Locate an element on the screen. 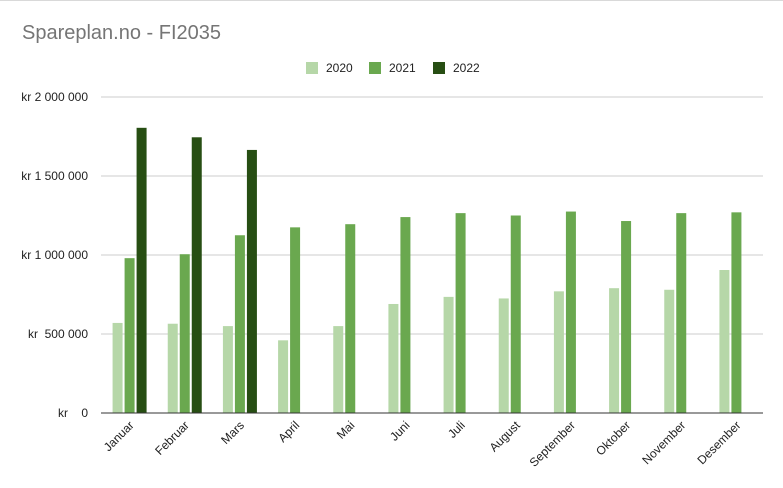 The image size is (783, 488). bar-2020-februar is located at coordinates (172, 368).